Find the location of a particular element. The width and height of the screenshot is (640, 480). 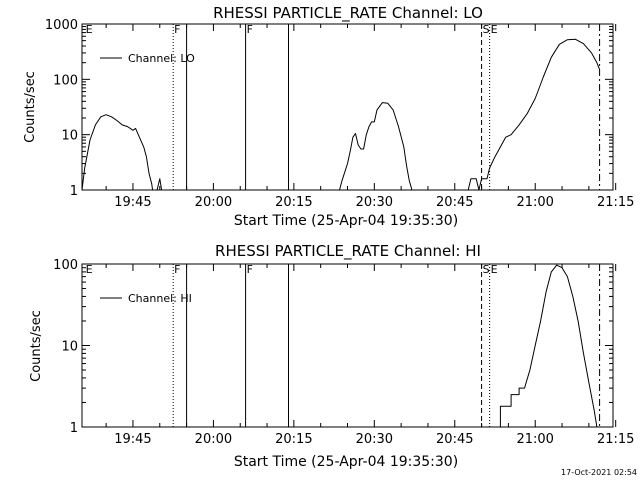

plot-hi-xlabel: Start Time (25-Apr-04 19:35:30) is located at coordinates (346, 462).